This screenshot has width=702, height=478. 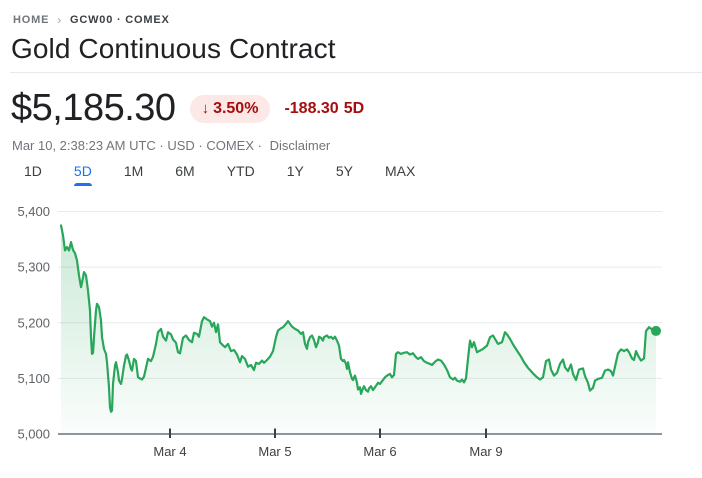 What do you see at coordinates (120, 20) in the screenshot?
I see `breadcrumb-symbol: GCW00 · COMEX` at bounding box center [120, 20].